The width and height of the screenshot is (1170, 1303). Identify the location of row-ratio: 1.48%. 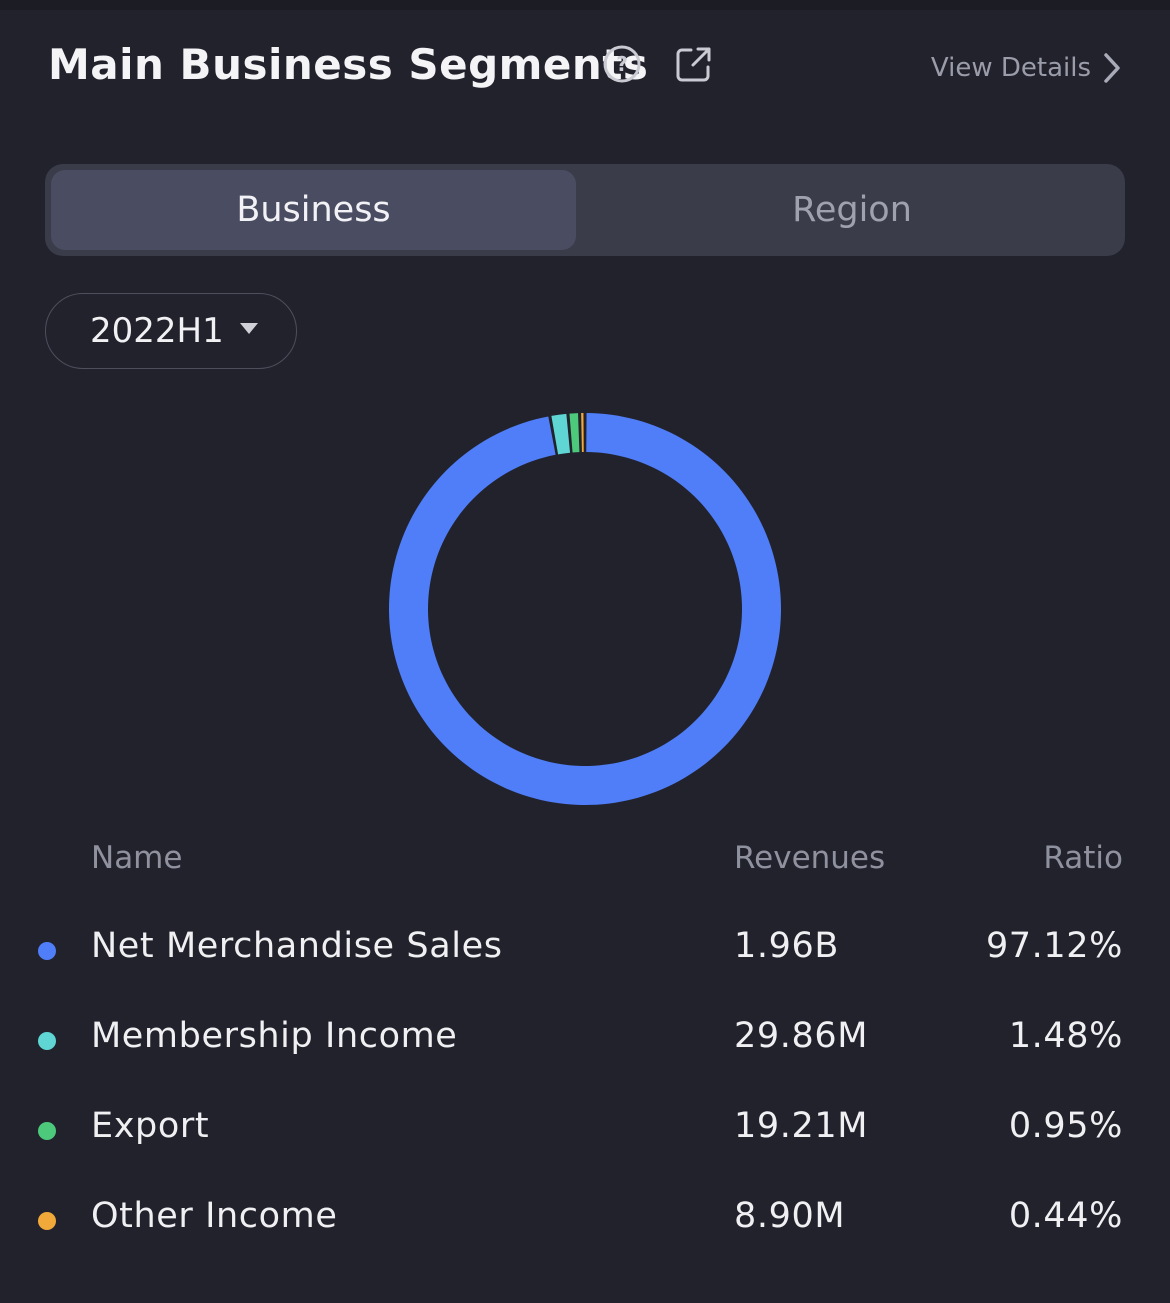
(1065, 1036).